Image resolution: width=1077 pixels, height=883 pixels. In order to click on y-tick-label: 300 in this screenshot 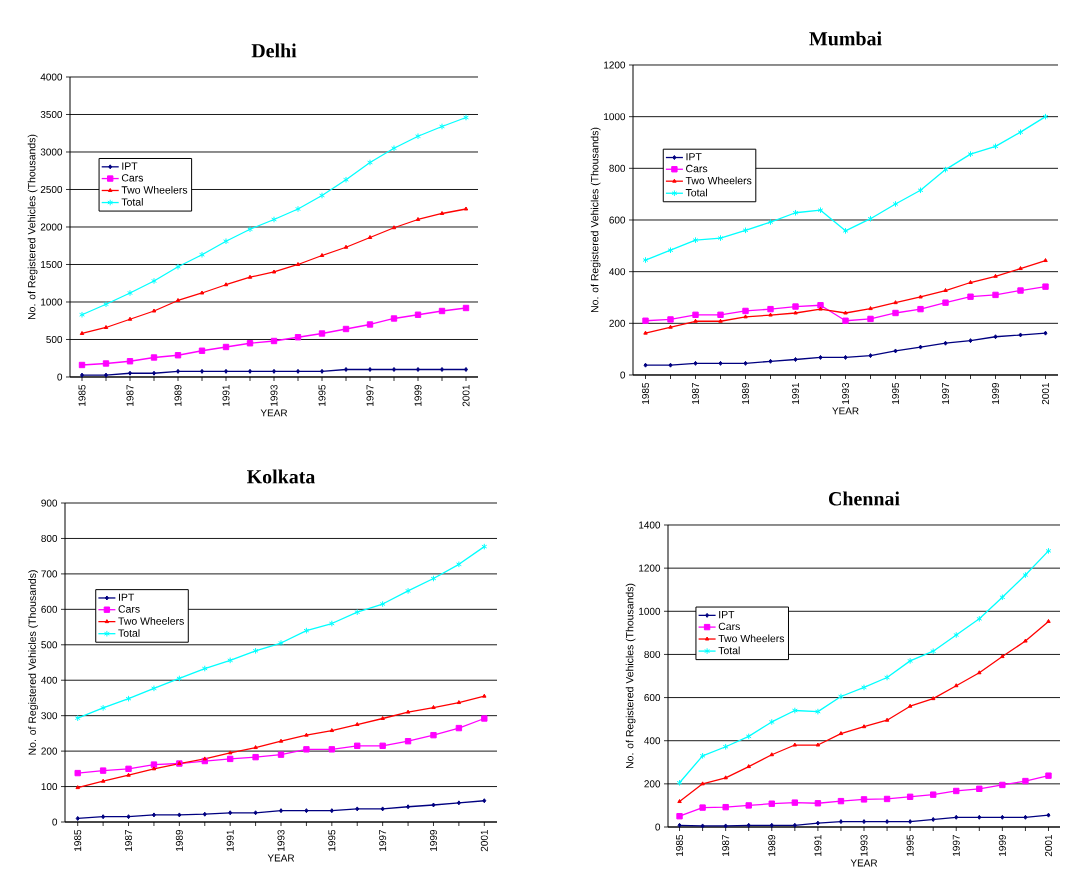, I will do `click(49, 716)`.